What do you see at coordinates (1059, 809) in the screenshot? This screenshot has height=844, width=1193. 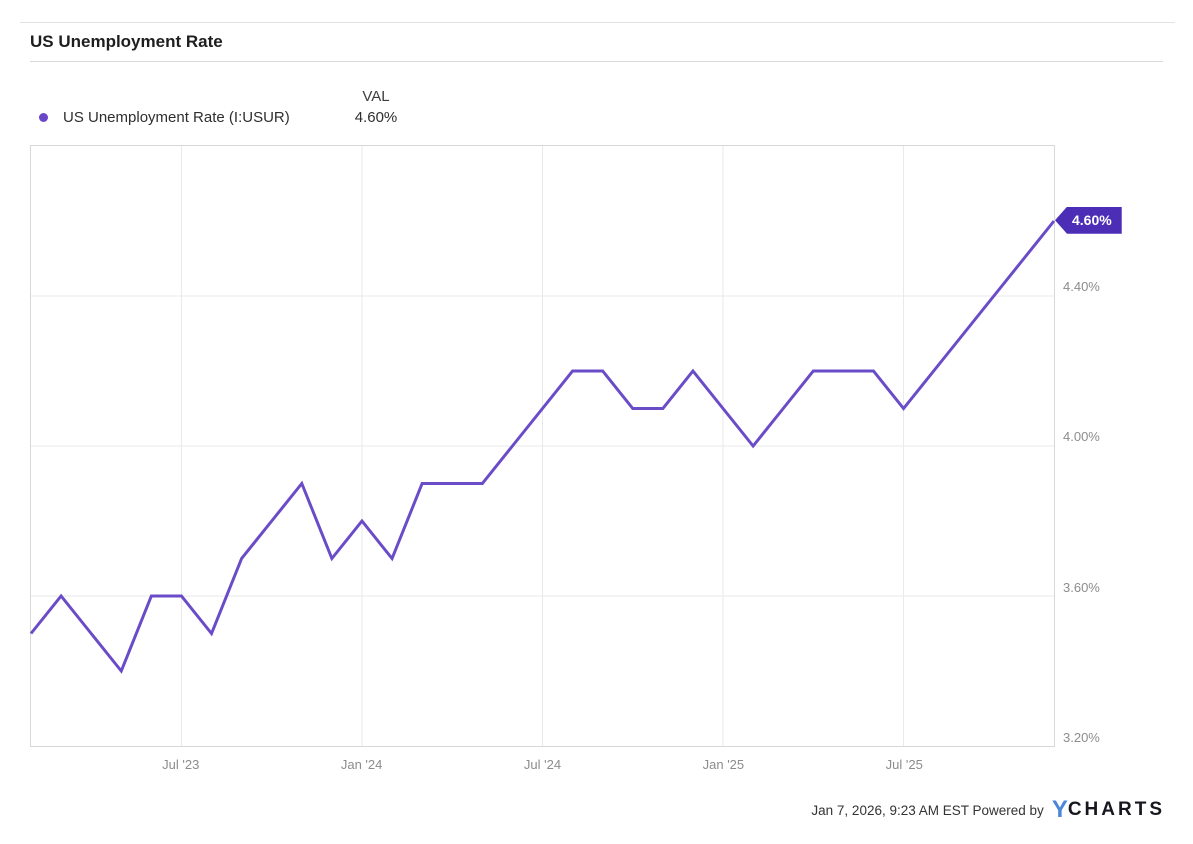 I see `ycharts-logo-y-icon: Y` at bounding box center [1059, 809].